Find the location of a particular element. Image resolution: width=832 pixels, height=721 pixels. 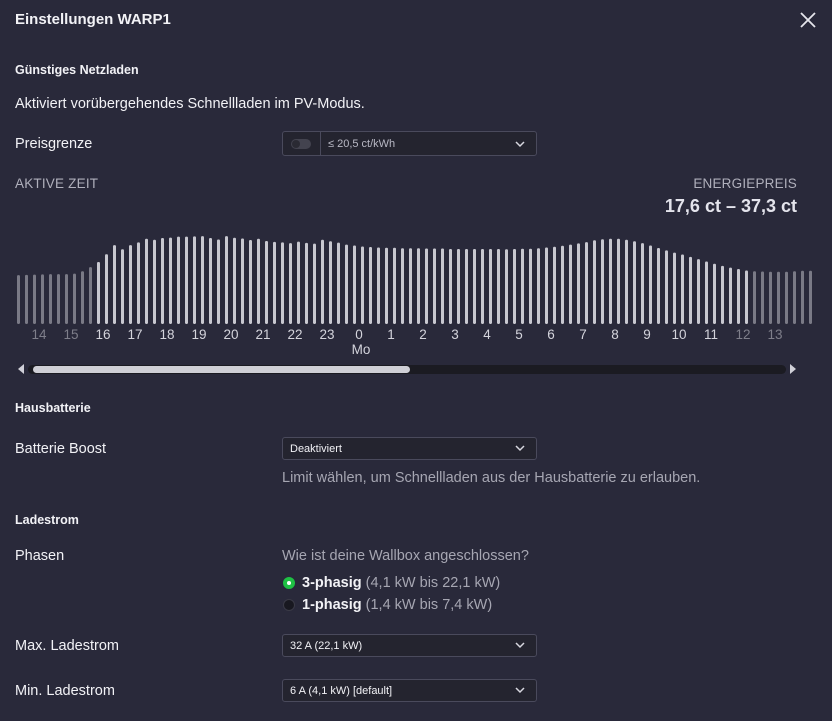

hour-tick-label: 1 is located at coordinates (391, 334).